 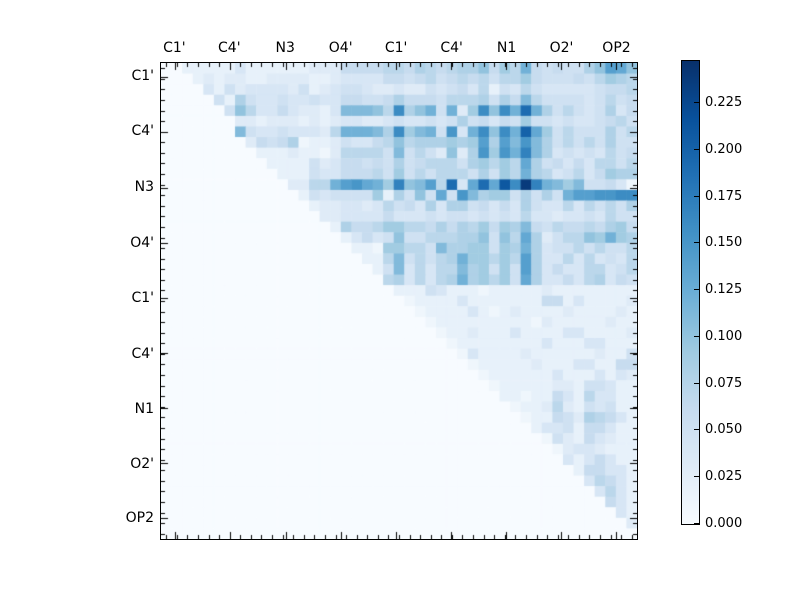 What do you see at coordinates (142, 463) in the screenshot?
I see `left-axis-label-7: O2'` at bounding box center [142, 463].